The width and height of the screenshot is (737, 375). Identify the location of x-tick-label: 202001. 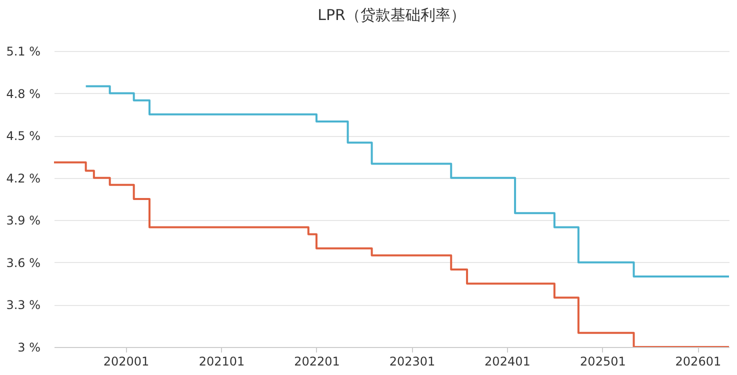
(126, 361).